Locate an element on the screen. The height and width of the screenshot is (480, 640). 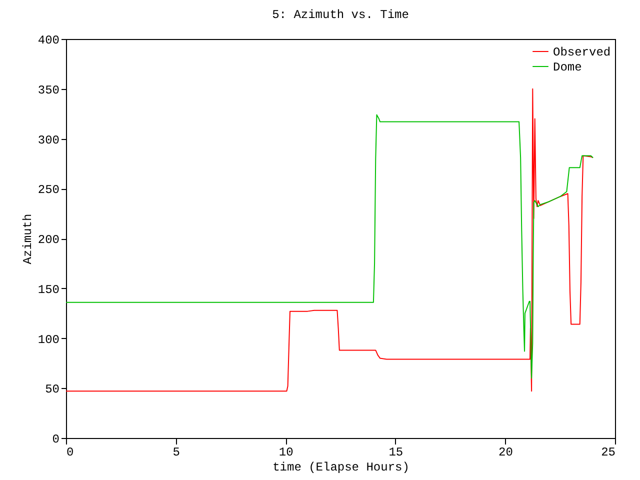
y-tick-label: 150 is located at coordinates (49, 289).